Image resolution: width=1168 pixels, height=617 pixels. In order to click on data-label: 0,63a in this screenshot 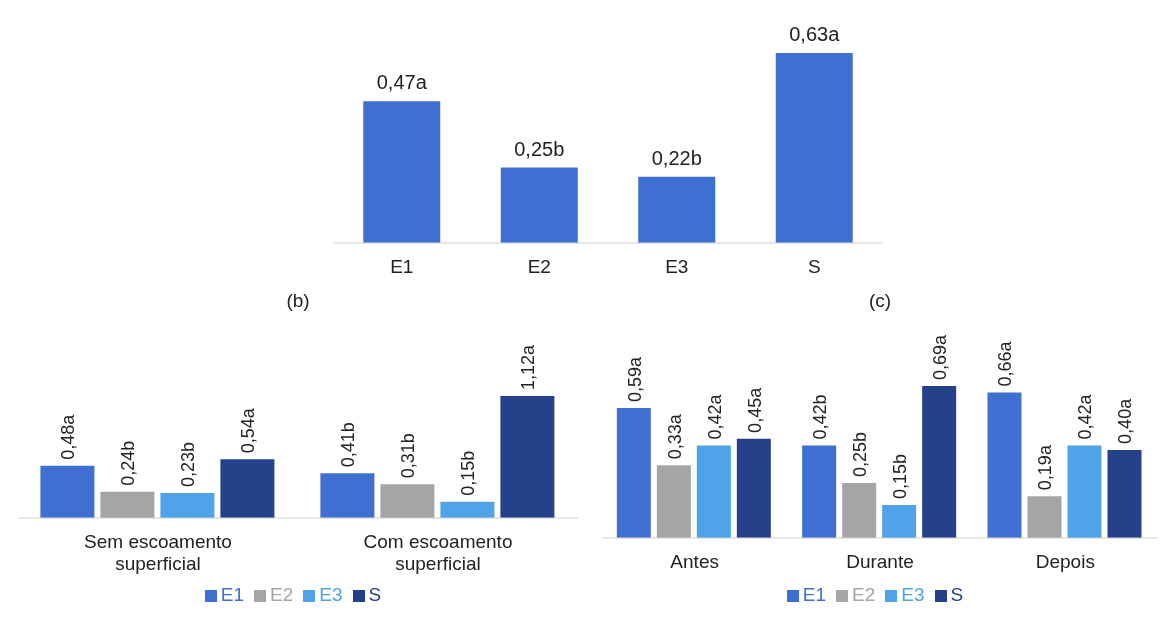, I will do `click(815, 34)`.